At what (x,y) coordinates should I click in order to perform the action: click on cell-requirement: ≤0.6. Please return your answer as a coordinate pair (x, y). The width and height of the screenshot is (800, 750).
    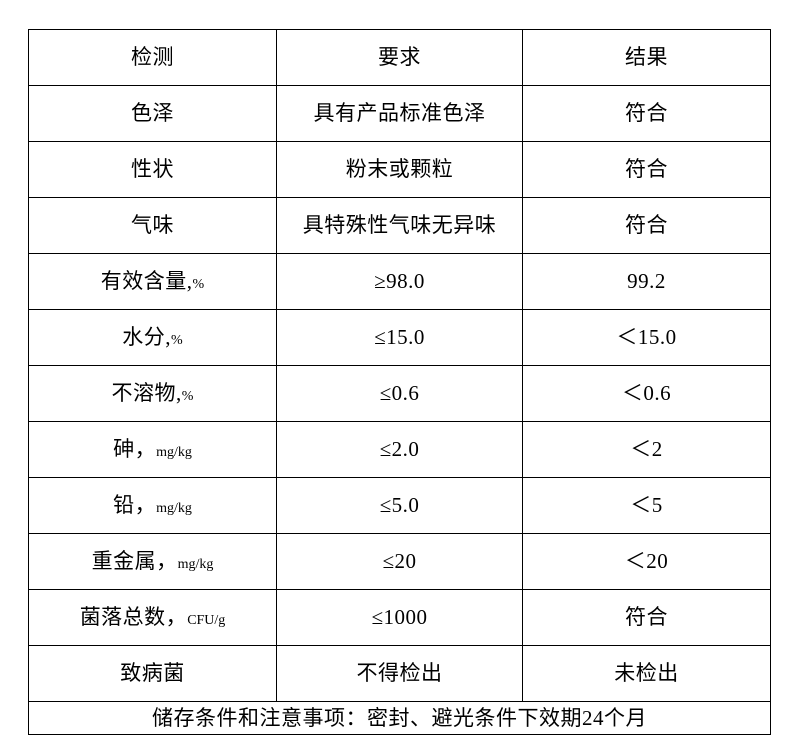
    Looking at the image, I should click on (399, 393).